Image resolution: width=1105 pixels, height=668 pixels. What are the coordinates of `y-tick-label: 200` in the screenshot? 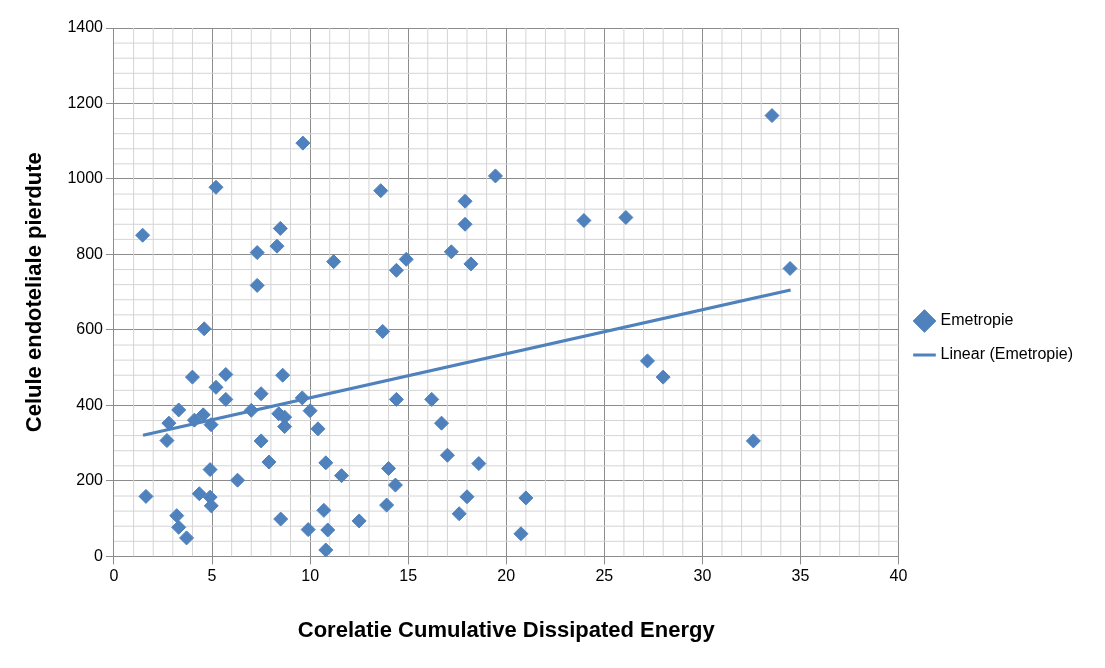 It's located at (90, 480).